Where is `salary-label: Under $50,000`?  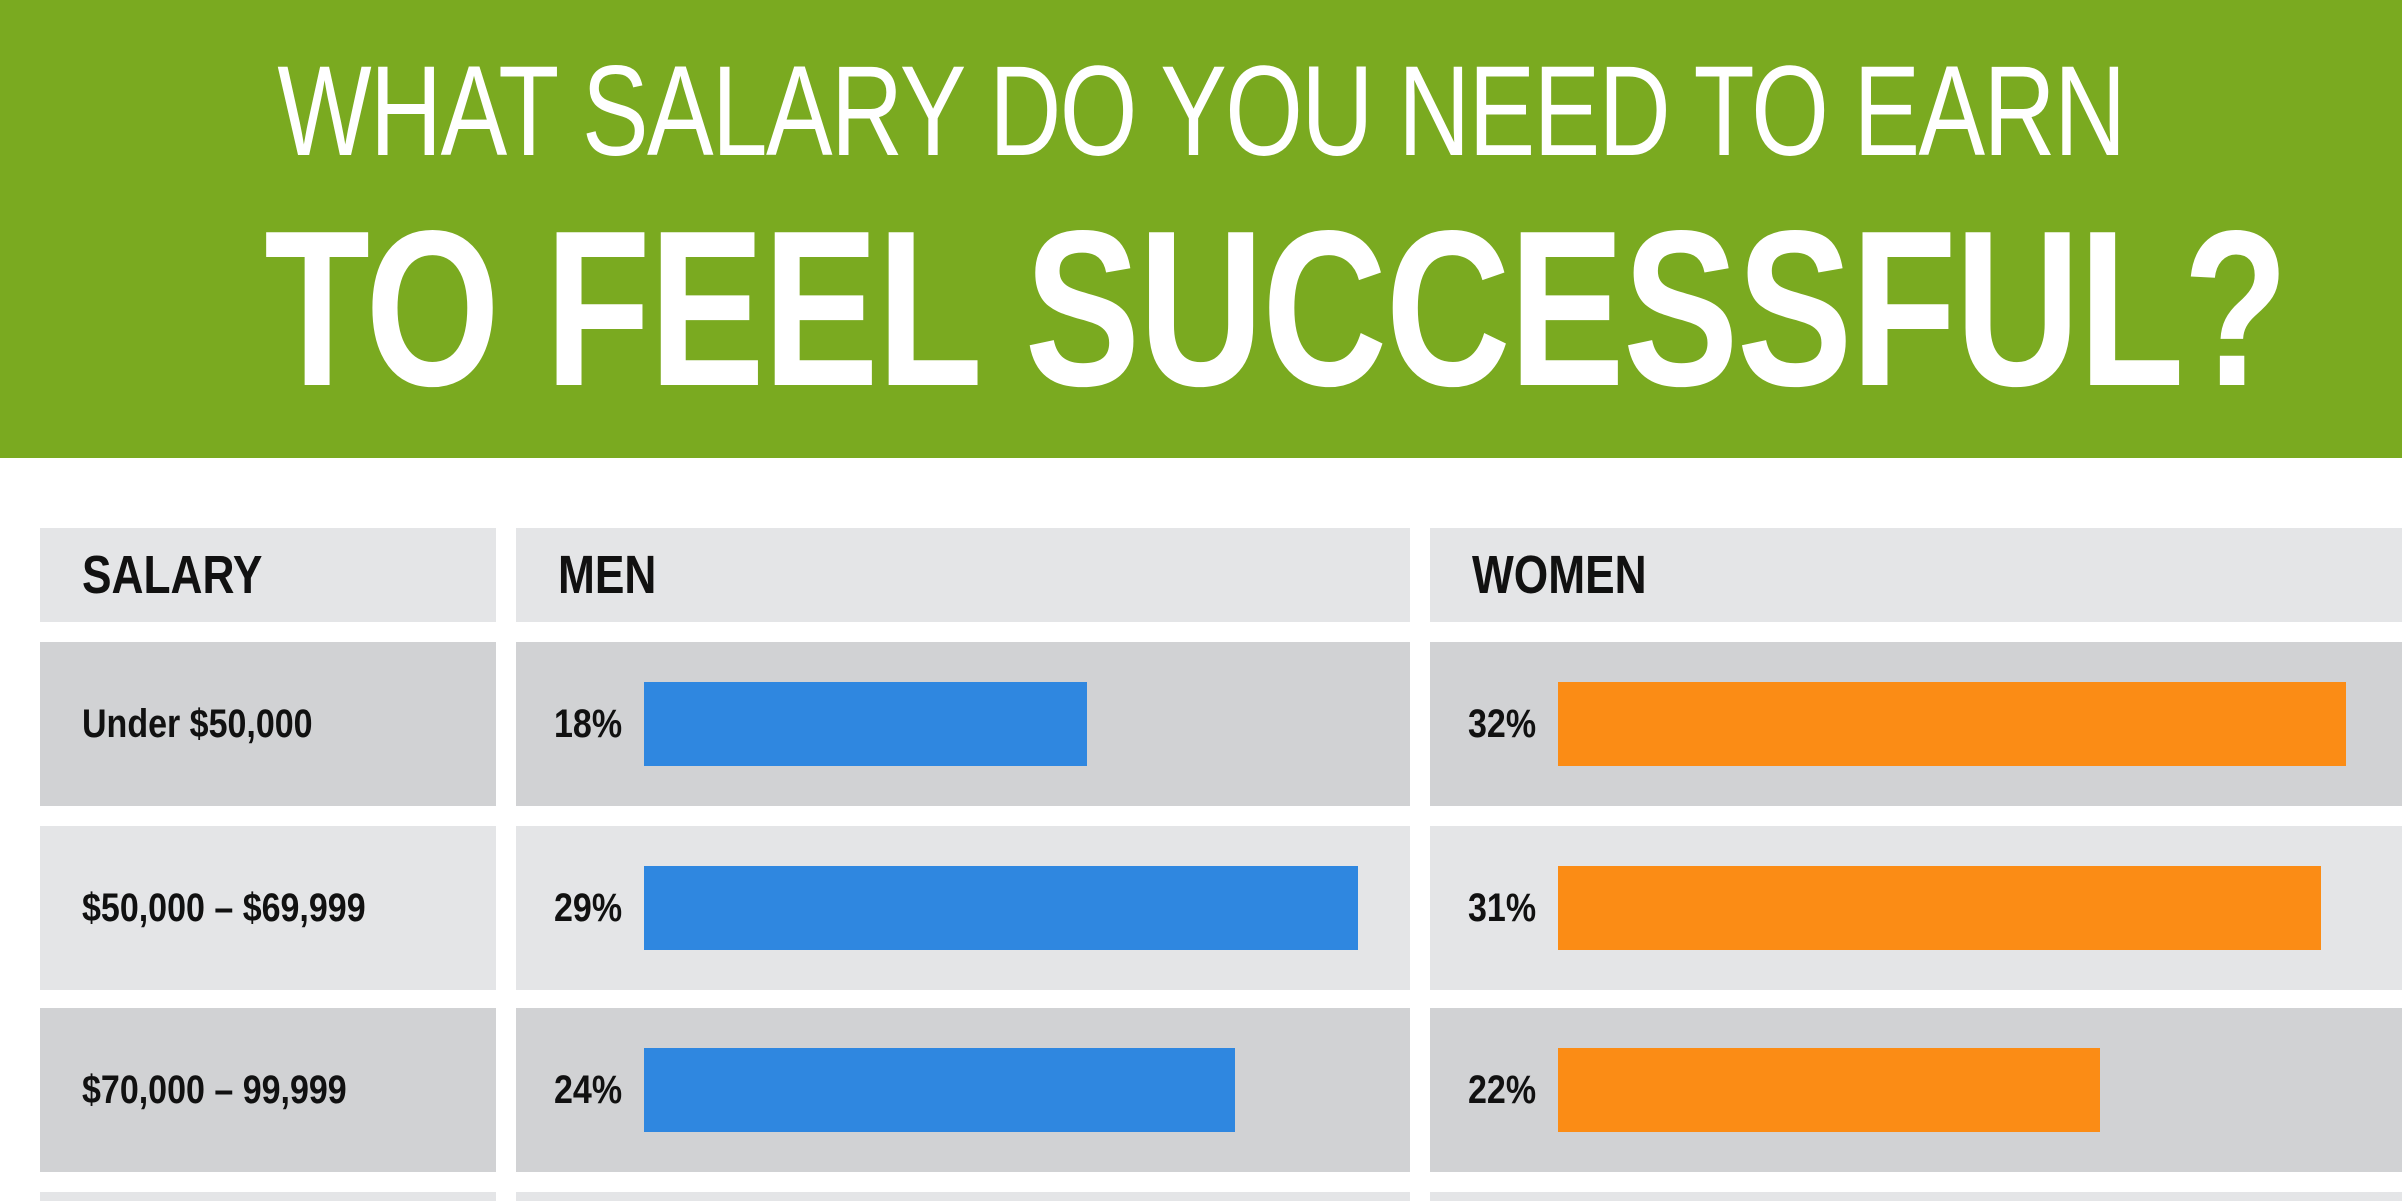
salary-label: Under $50,000 is located at coordinates (197, 723).